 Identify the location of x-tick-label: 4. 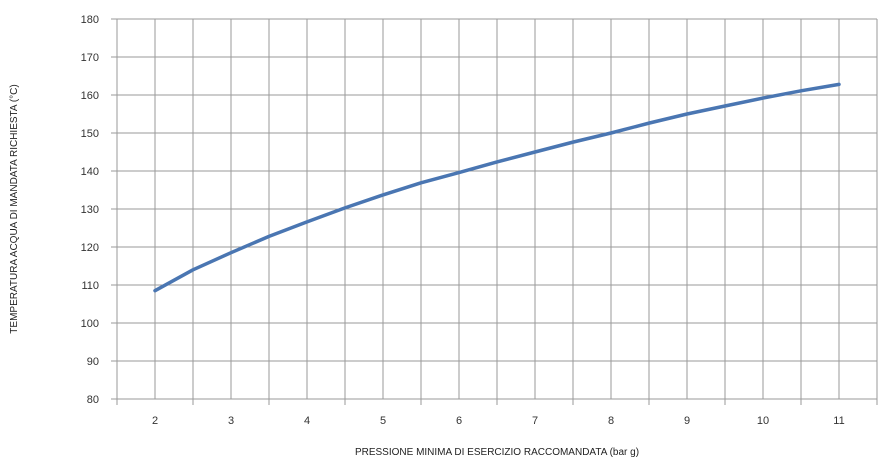
(307, 421).